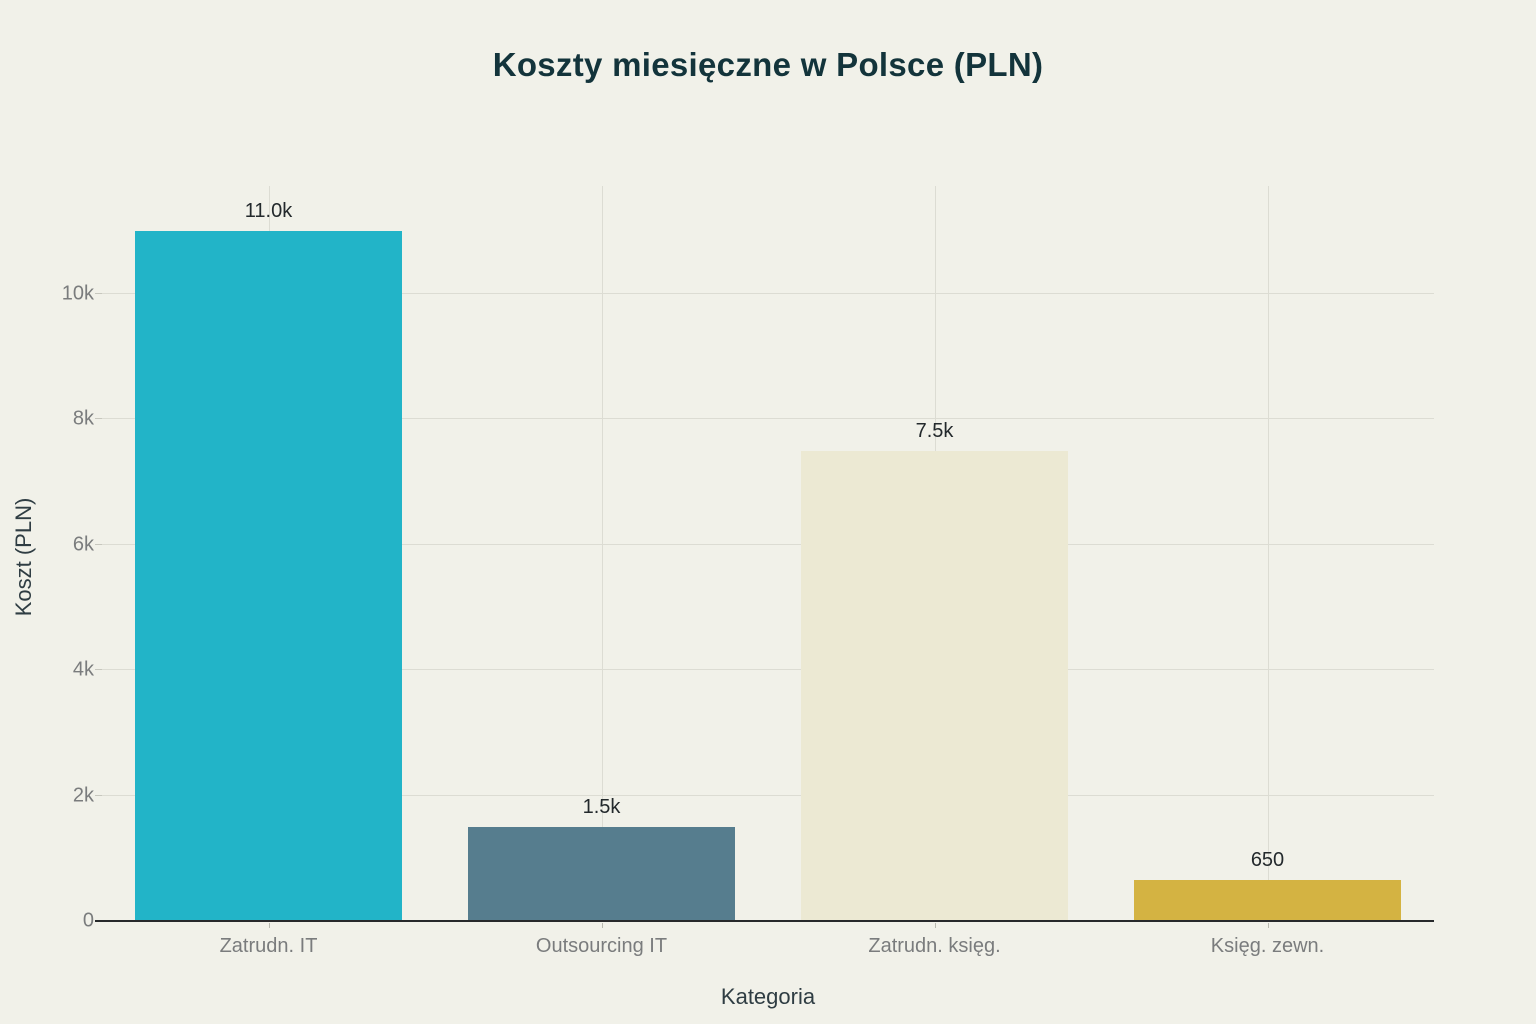 Image resolution: width=1536 pixels, height=1024 pixels. I want to click on bar-value-label: 1.5k, so click(601, 806).